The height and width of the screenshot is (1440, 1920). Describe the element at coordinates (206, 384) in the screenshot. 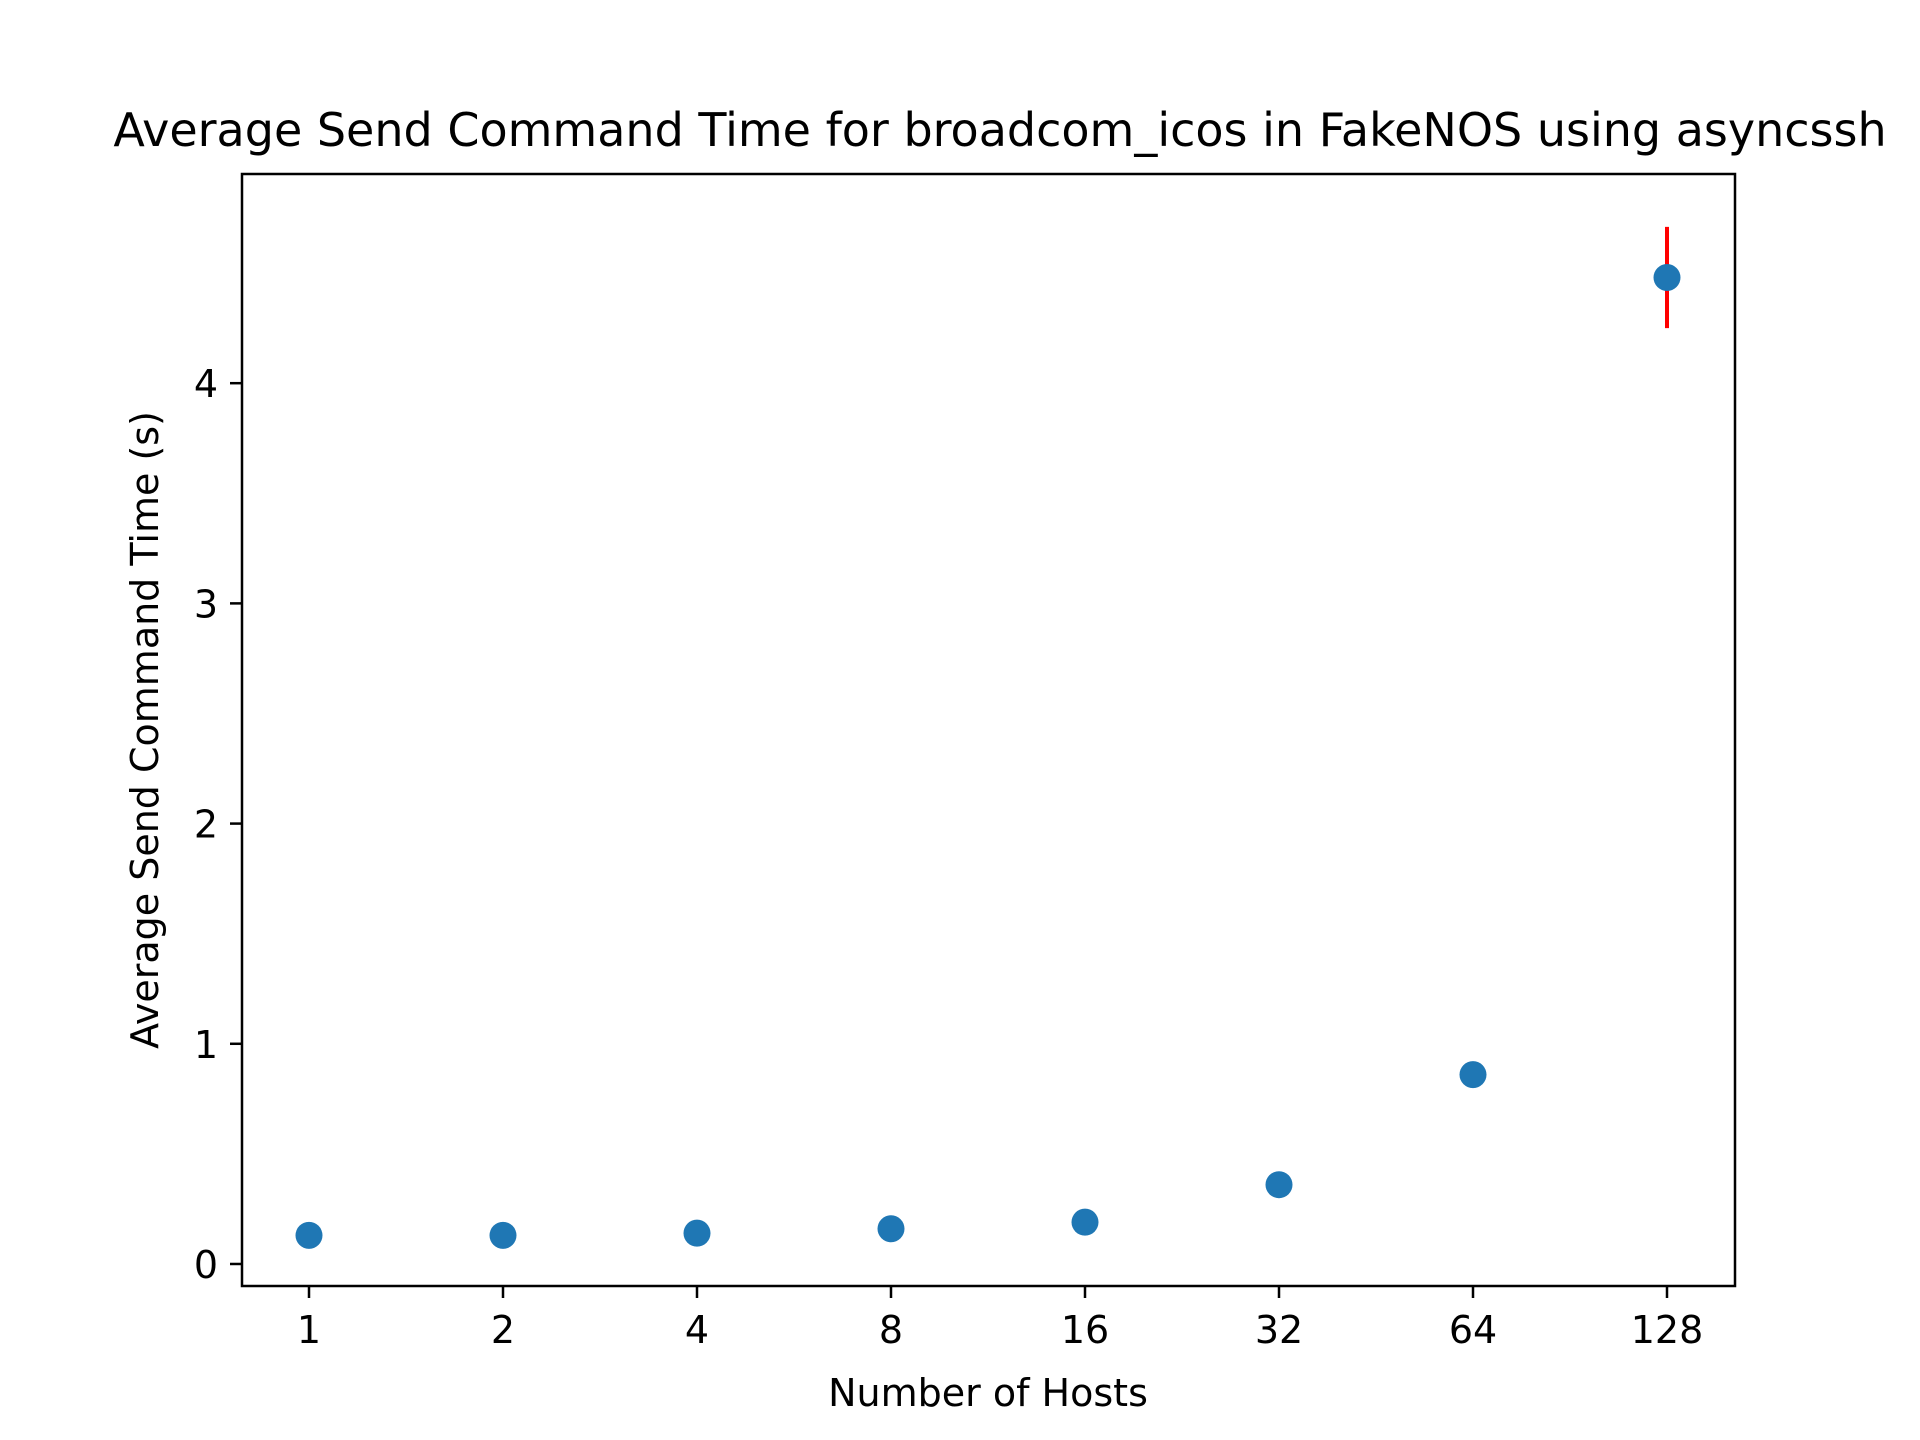

I see `y-tick-label: 4` at that location.